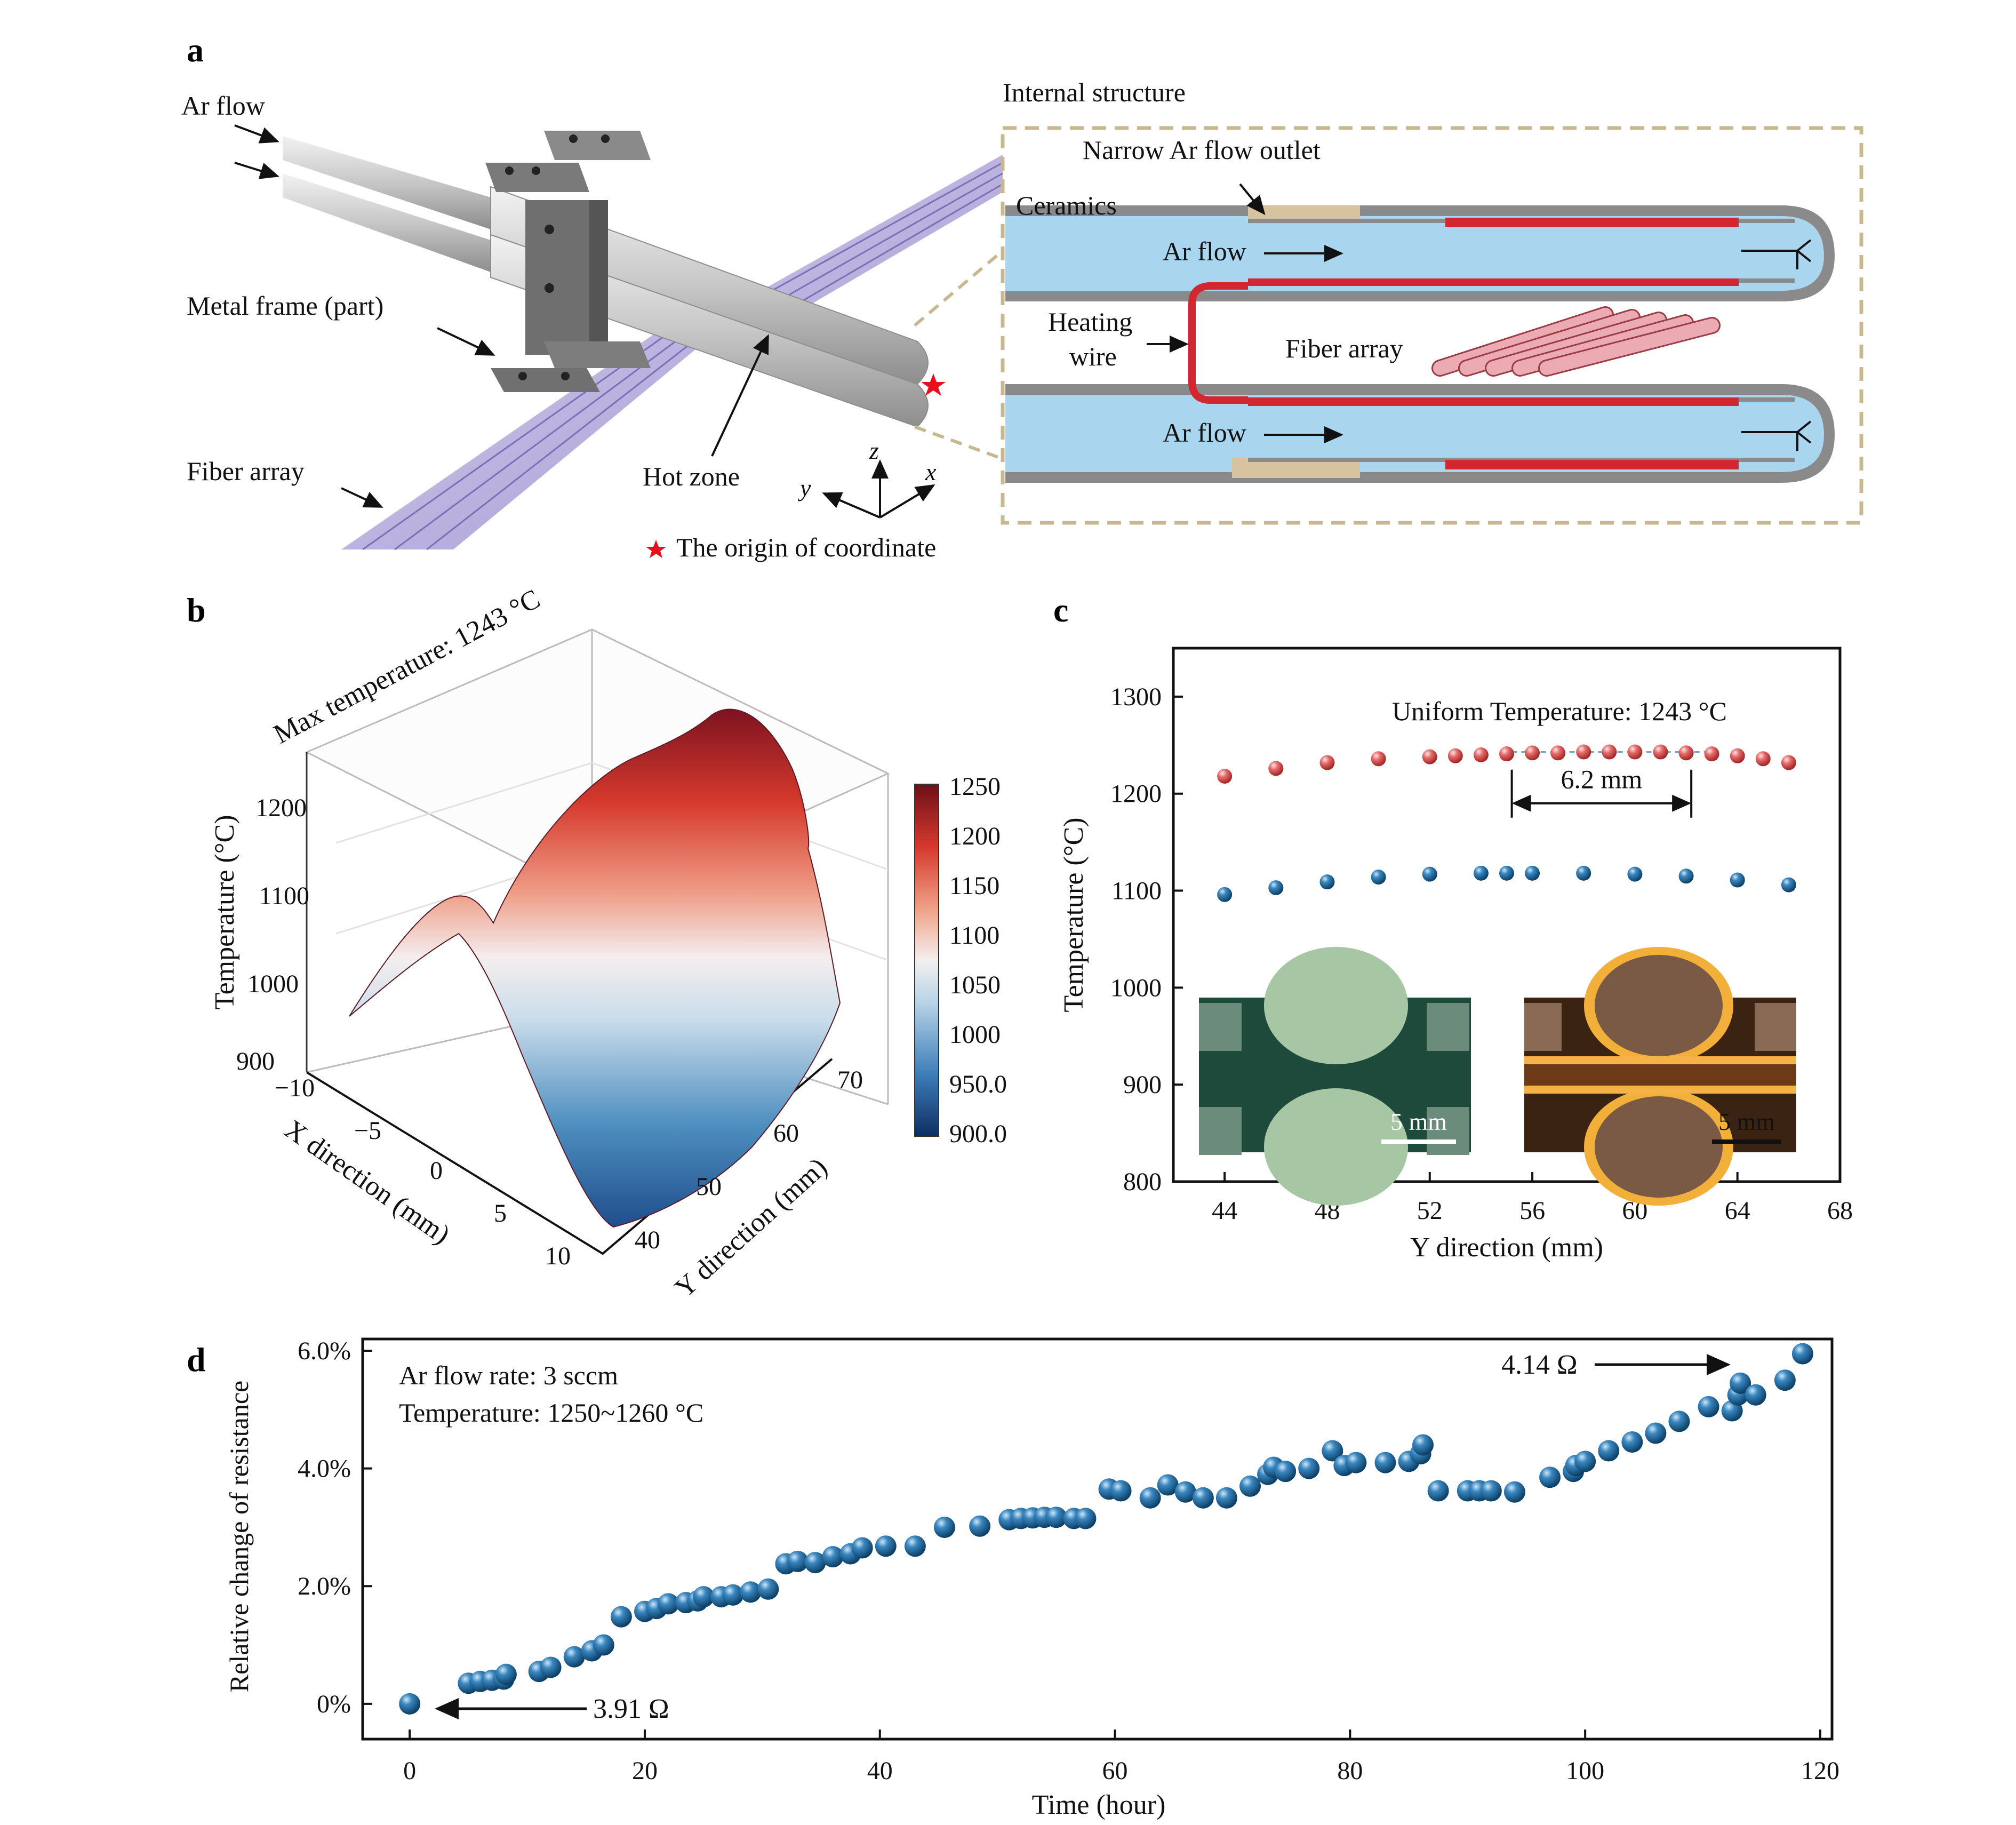  Describe the element at coordinates (1204, 251) in the screenshot. I see `label-ar-flow-top: Ar flow` at that location.